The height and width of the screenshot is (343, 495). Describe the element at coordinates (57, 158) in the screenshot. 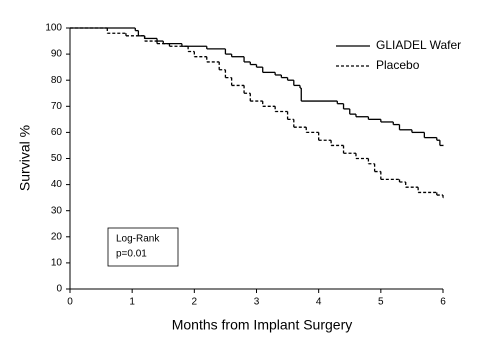

I see `y-tick-label: 50` at that location.